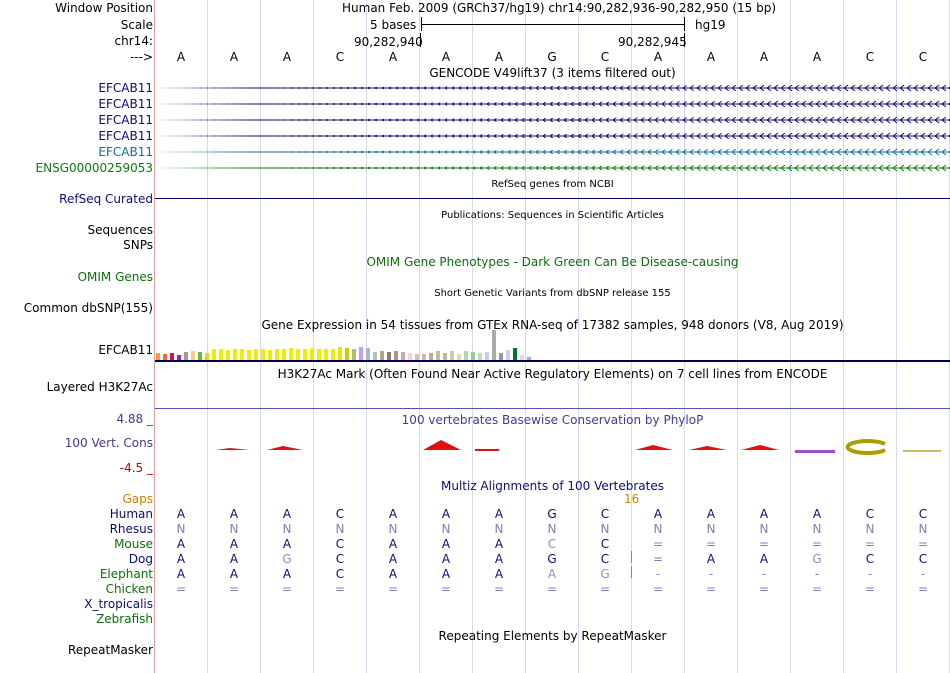  What do you see at coordinates (234, 559) in the screenshot?
I see `dog-base: A` at bounding box center [234, 559].